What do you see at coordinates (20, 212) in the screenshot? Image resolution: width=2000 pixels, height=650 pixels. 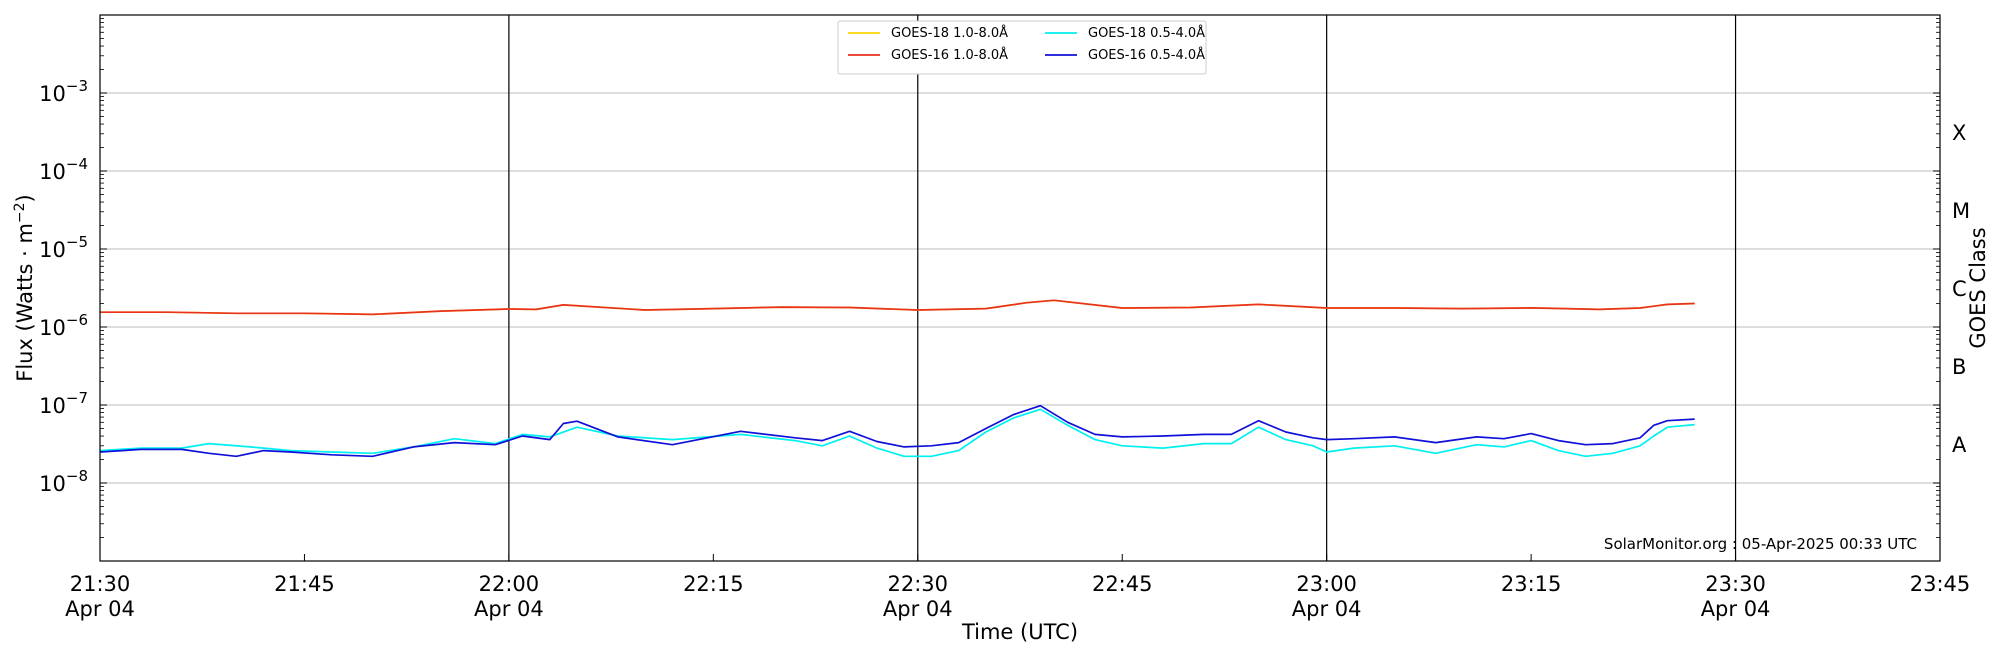 I see `y-axis-title-exponent: −2` at bounding box center [20, 212].